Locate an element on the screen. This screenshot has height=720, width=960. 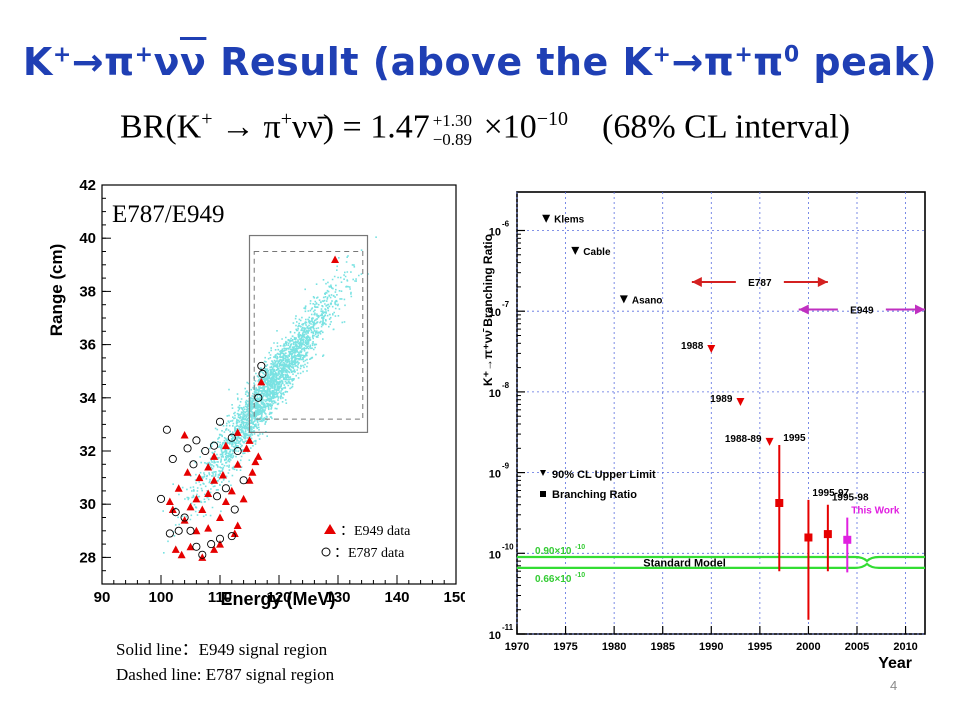
x-tick-label: 100 is located at coordinates (160, 597).